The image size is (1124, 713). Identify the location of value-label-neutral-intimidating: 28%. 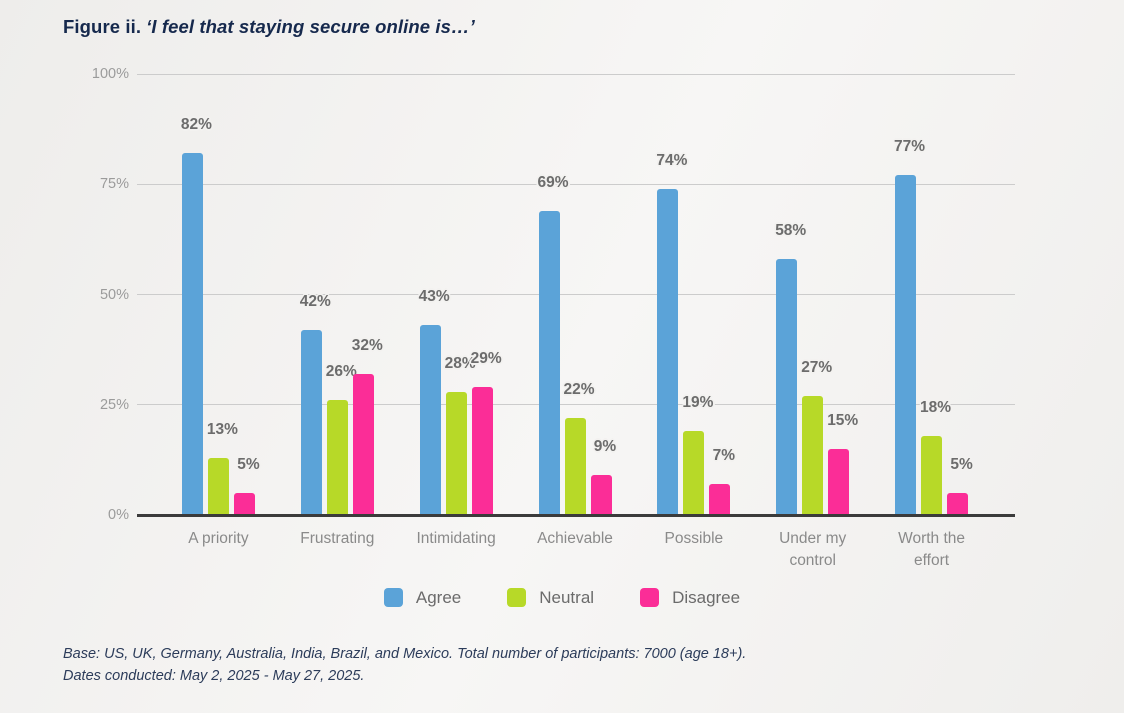
(460, 363).